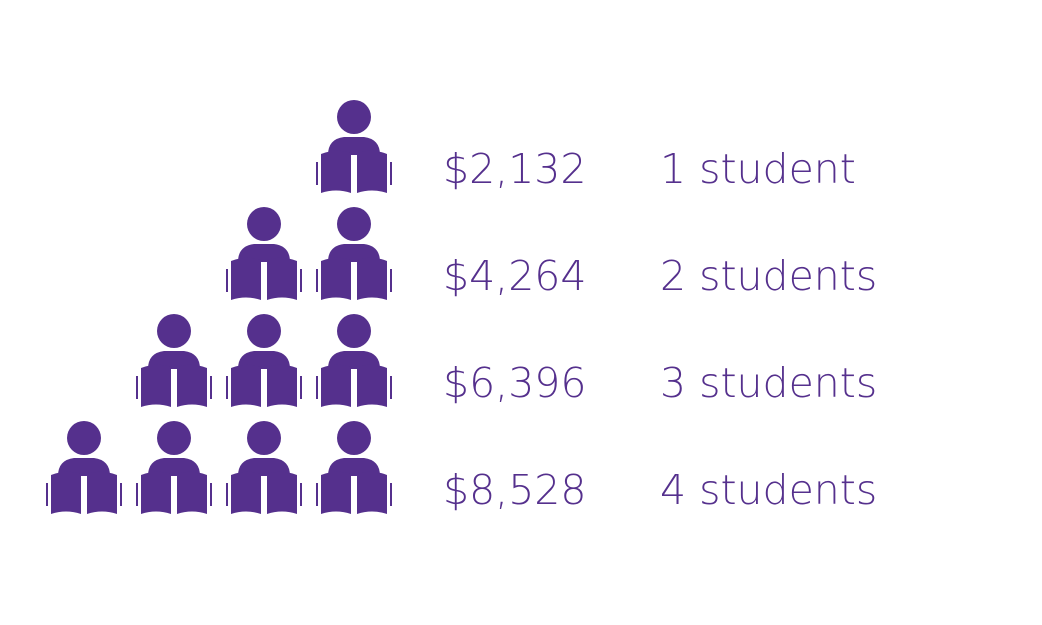 Image resolution: width=1042 pixels, height=625 pixels. What do you see at coordinates (768, 276) in the screenshot?
I see `student-count-label: 2 students` at bounding box center [768, 276].